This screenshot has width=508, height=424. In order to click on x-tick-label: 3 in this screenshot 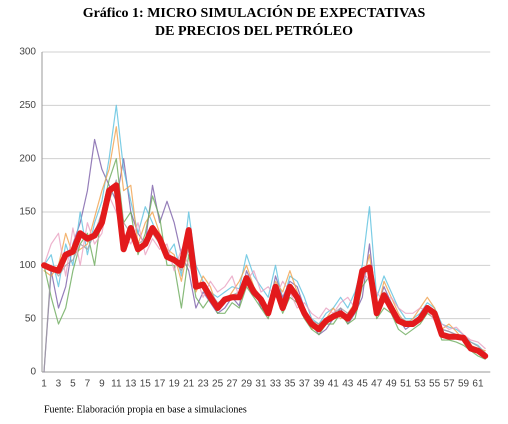, I will do `click(59, 384)`.